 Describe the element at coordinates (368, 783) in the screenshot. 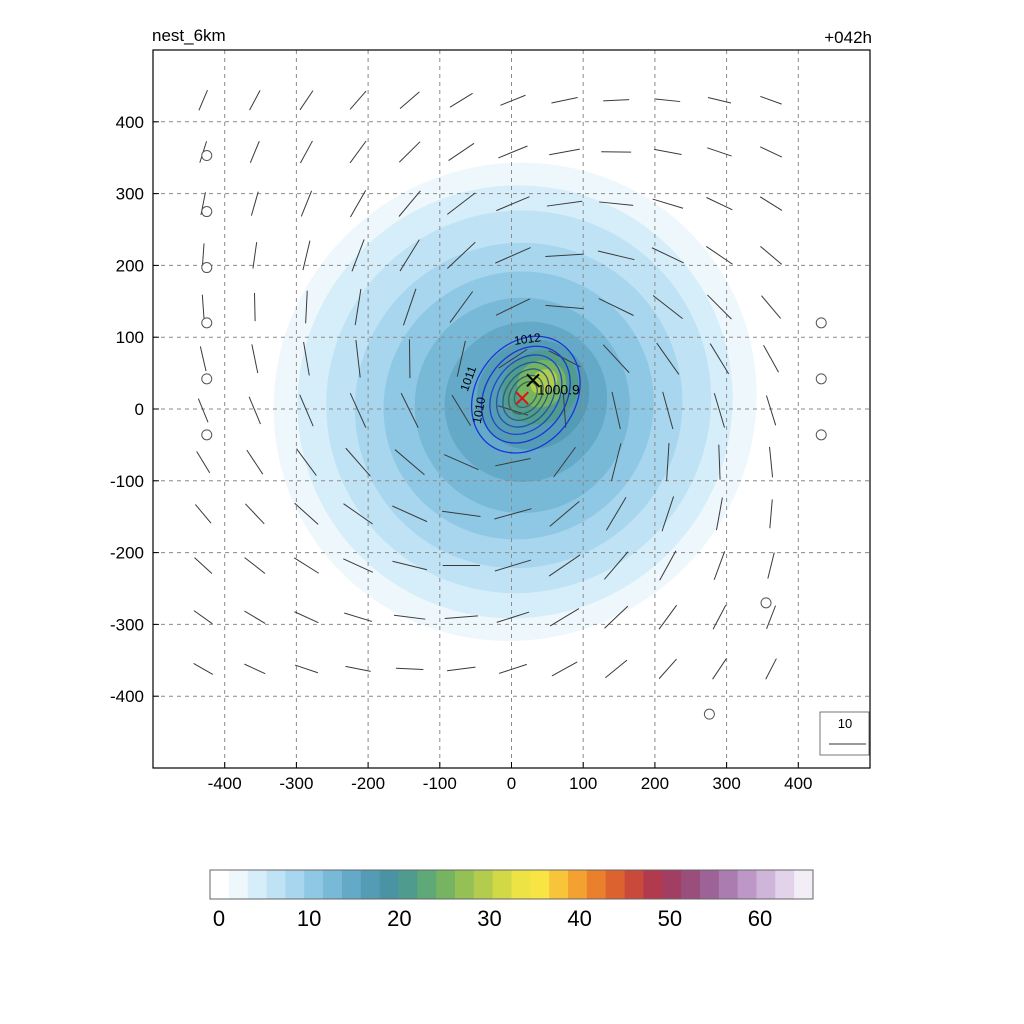

I see `x-tick-label: -200` at that location.